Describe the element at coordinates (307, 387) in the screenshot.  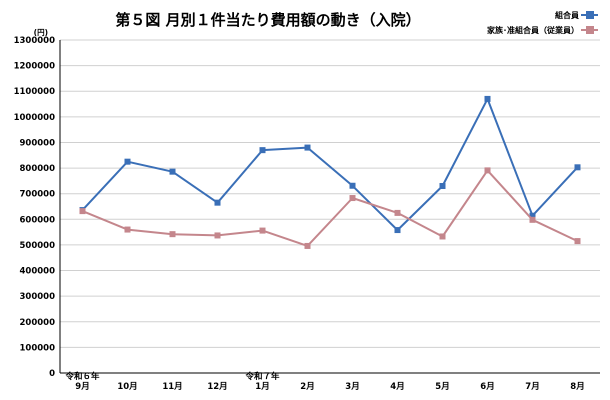
I see `x-tick-label: 2月` at that location.